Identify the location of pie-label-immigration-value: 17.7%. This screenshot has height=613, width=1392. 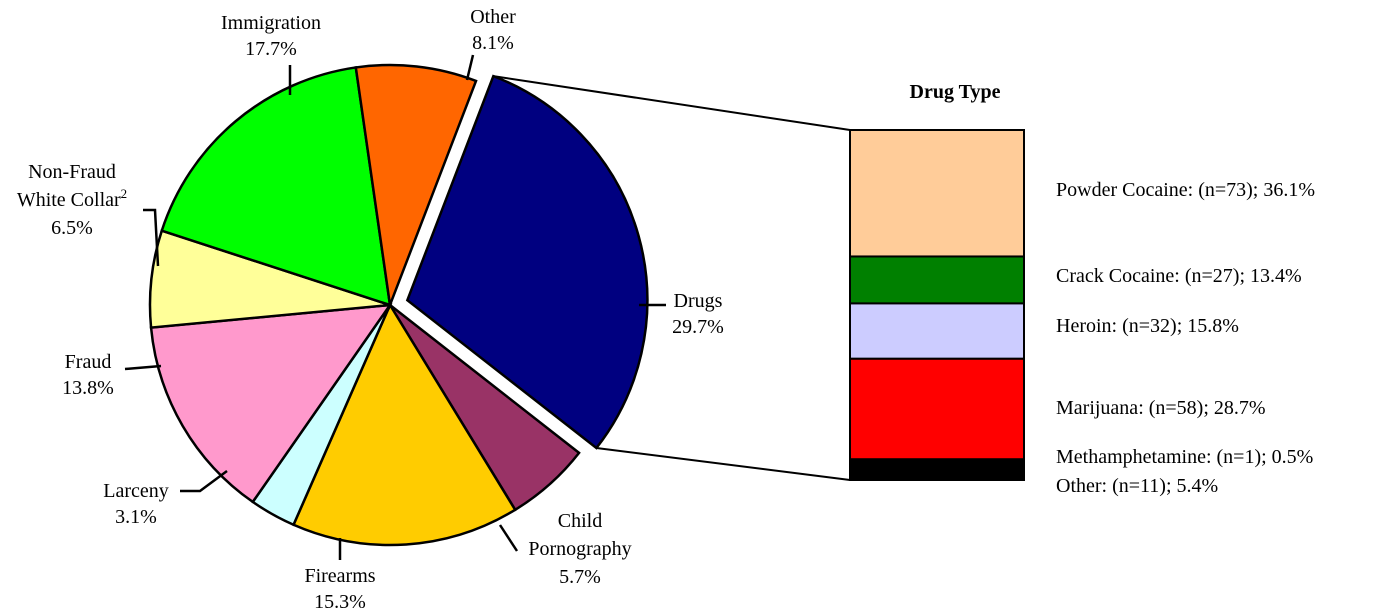
(271, 49).